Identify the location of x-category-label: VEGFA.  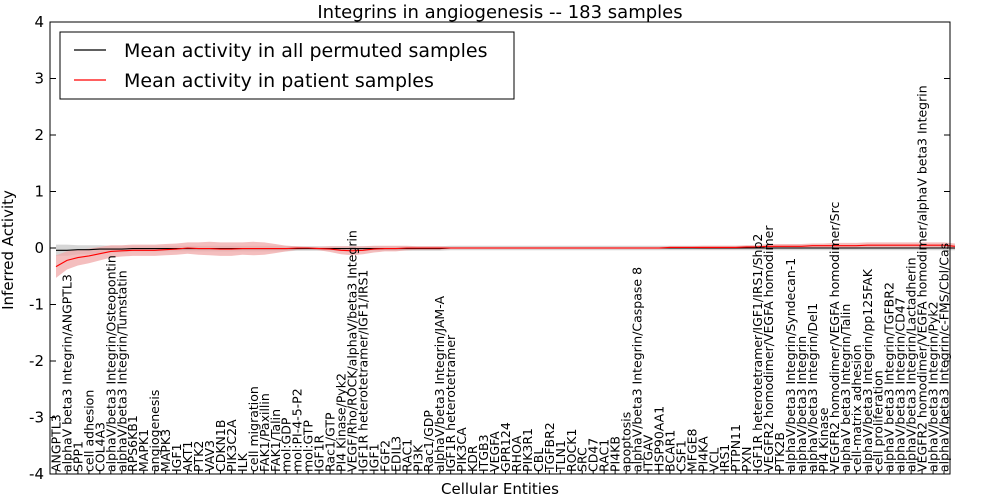
(494, 451).